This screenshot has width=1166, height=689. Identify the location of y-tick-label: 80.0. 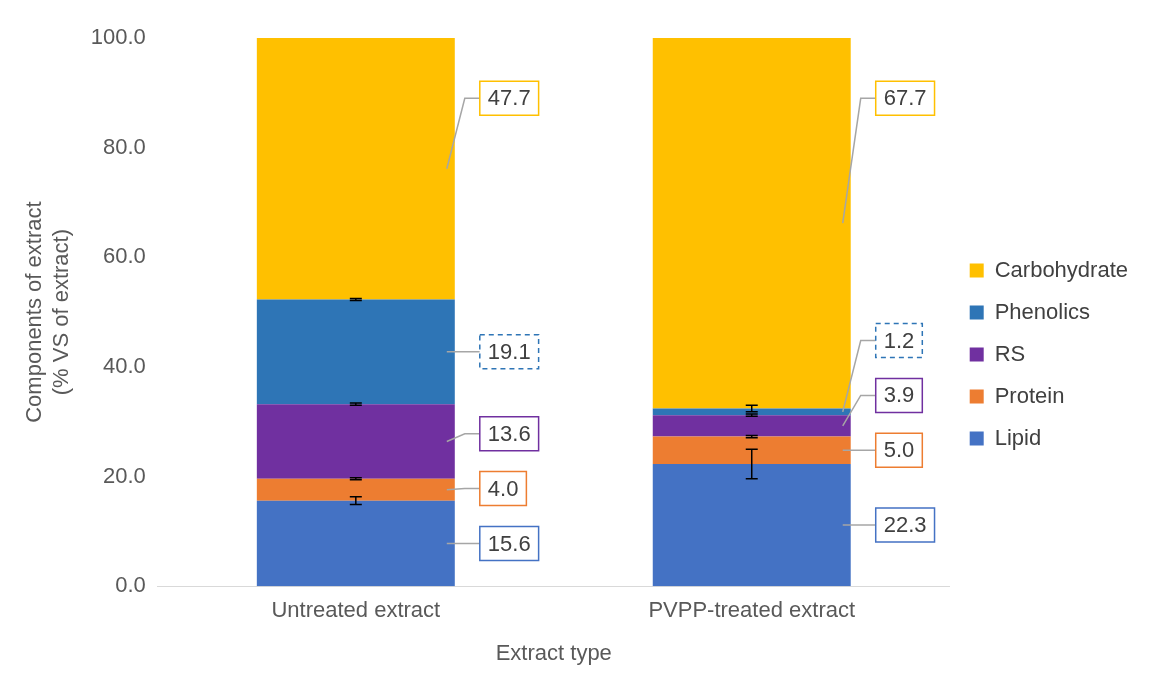
(124, 146).